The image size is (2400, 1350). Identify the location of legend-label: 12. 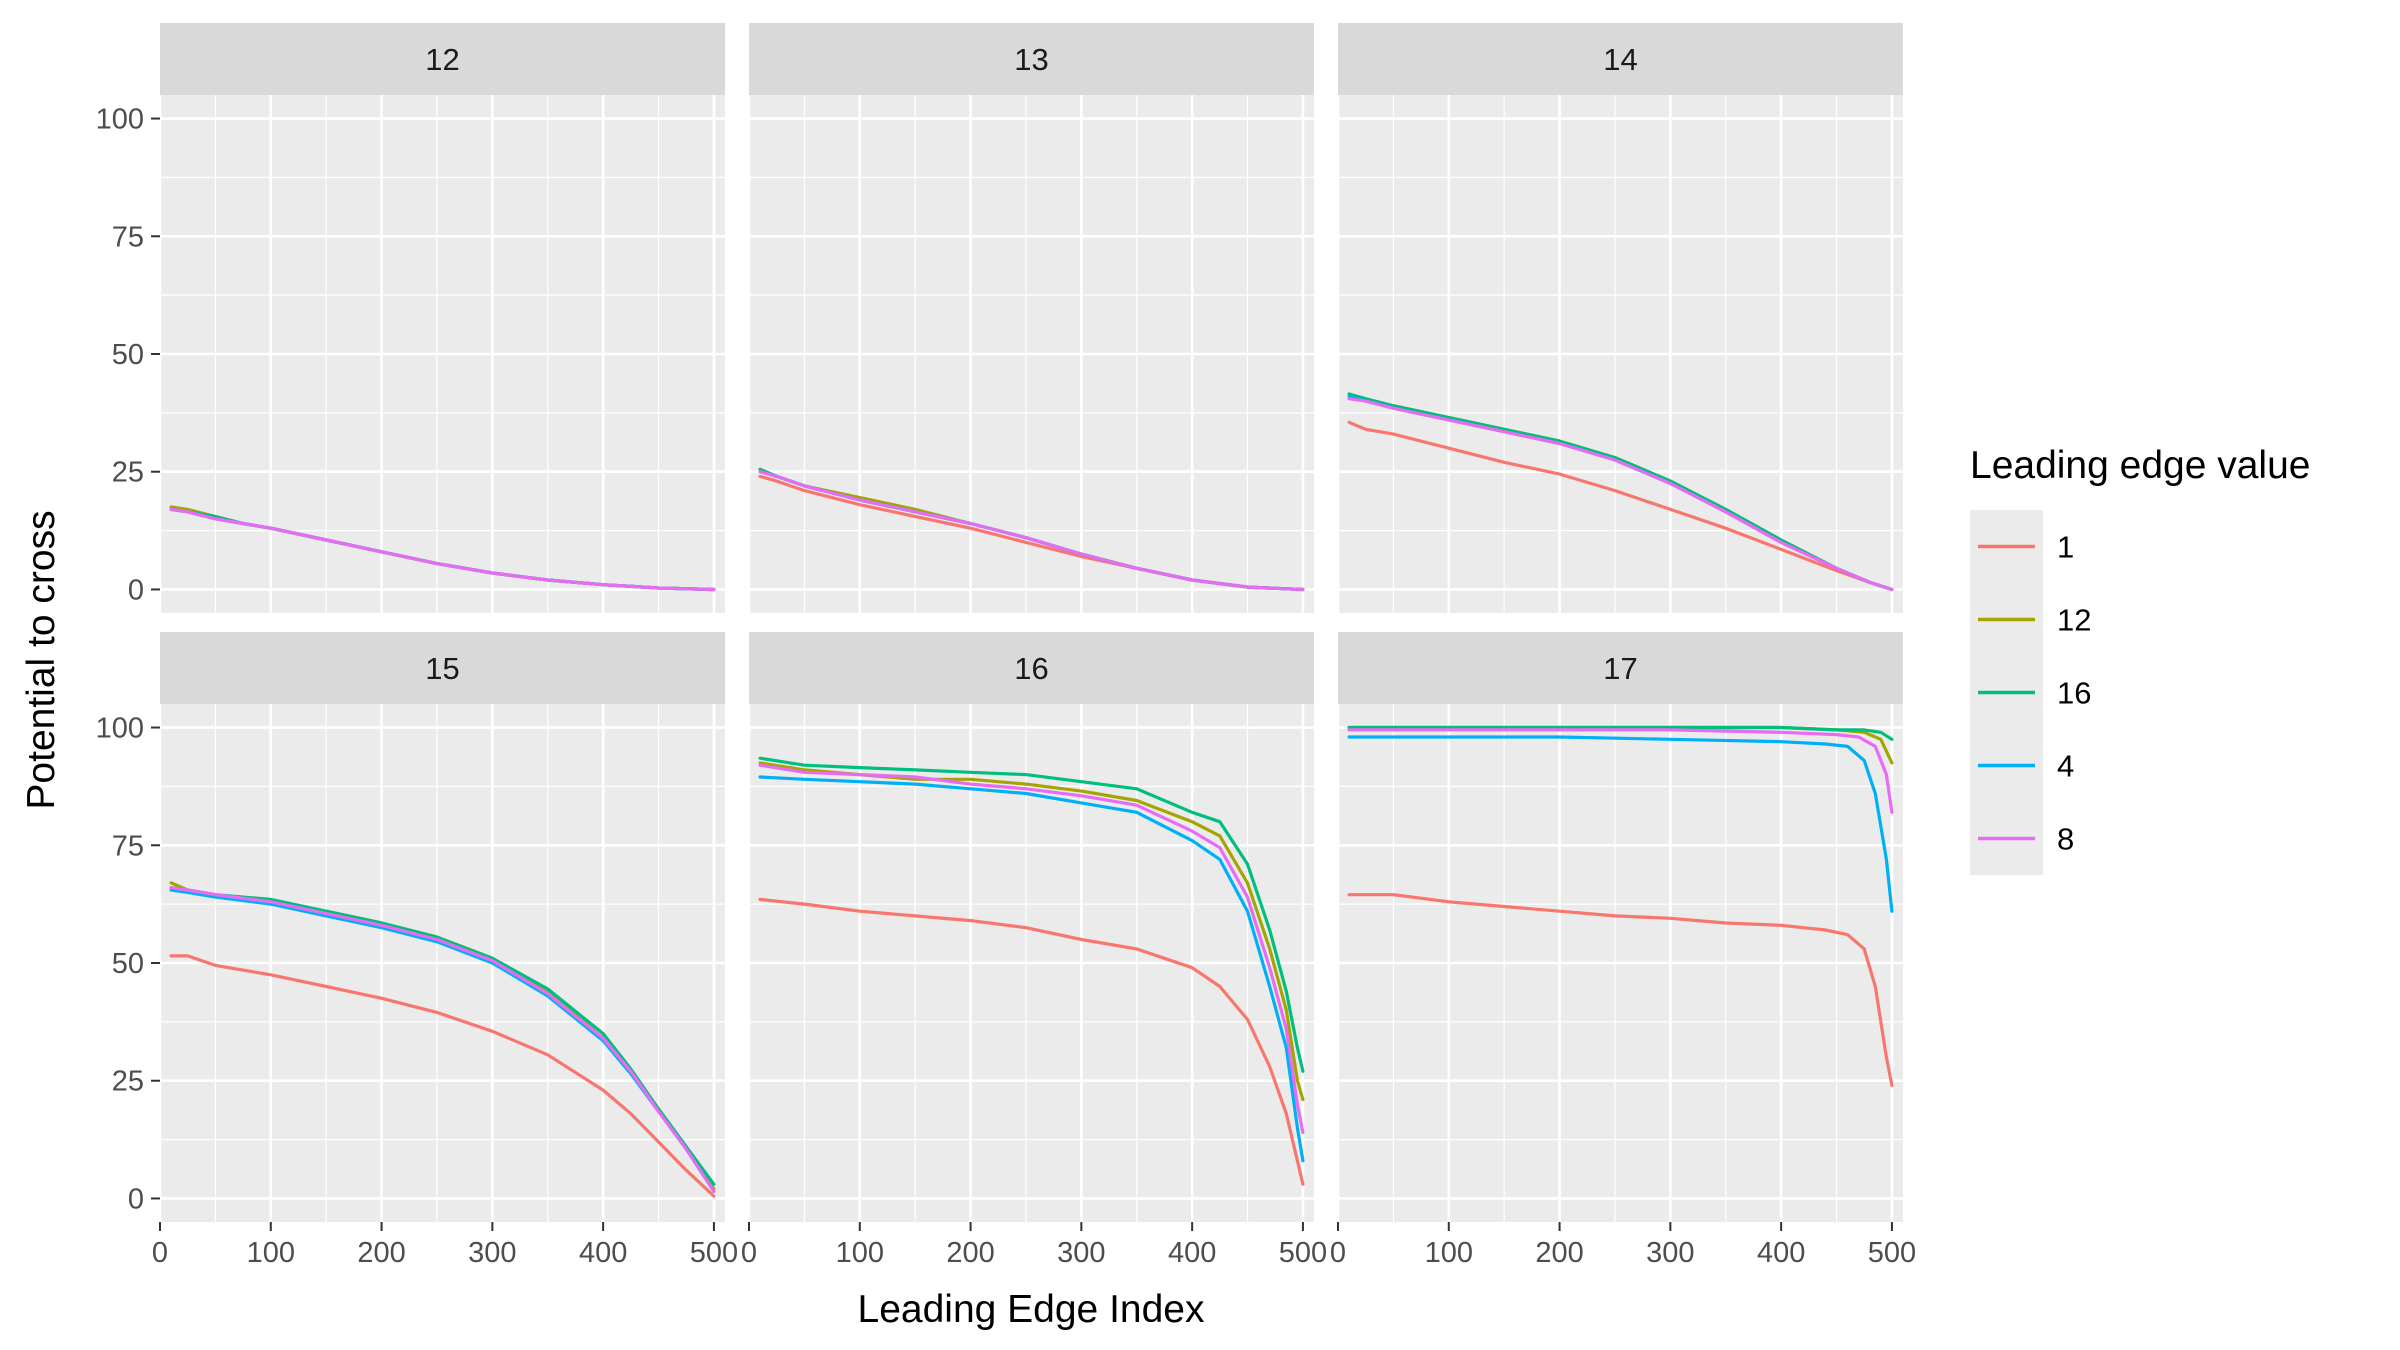
(2074, 620).